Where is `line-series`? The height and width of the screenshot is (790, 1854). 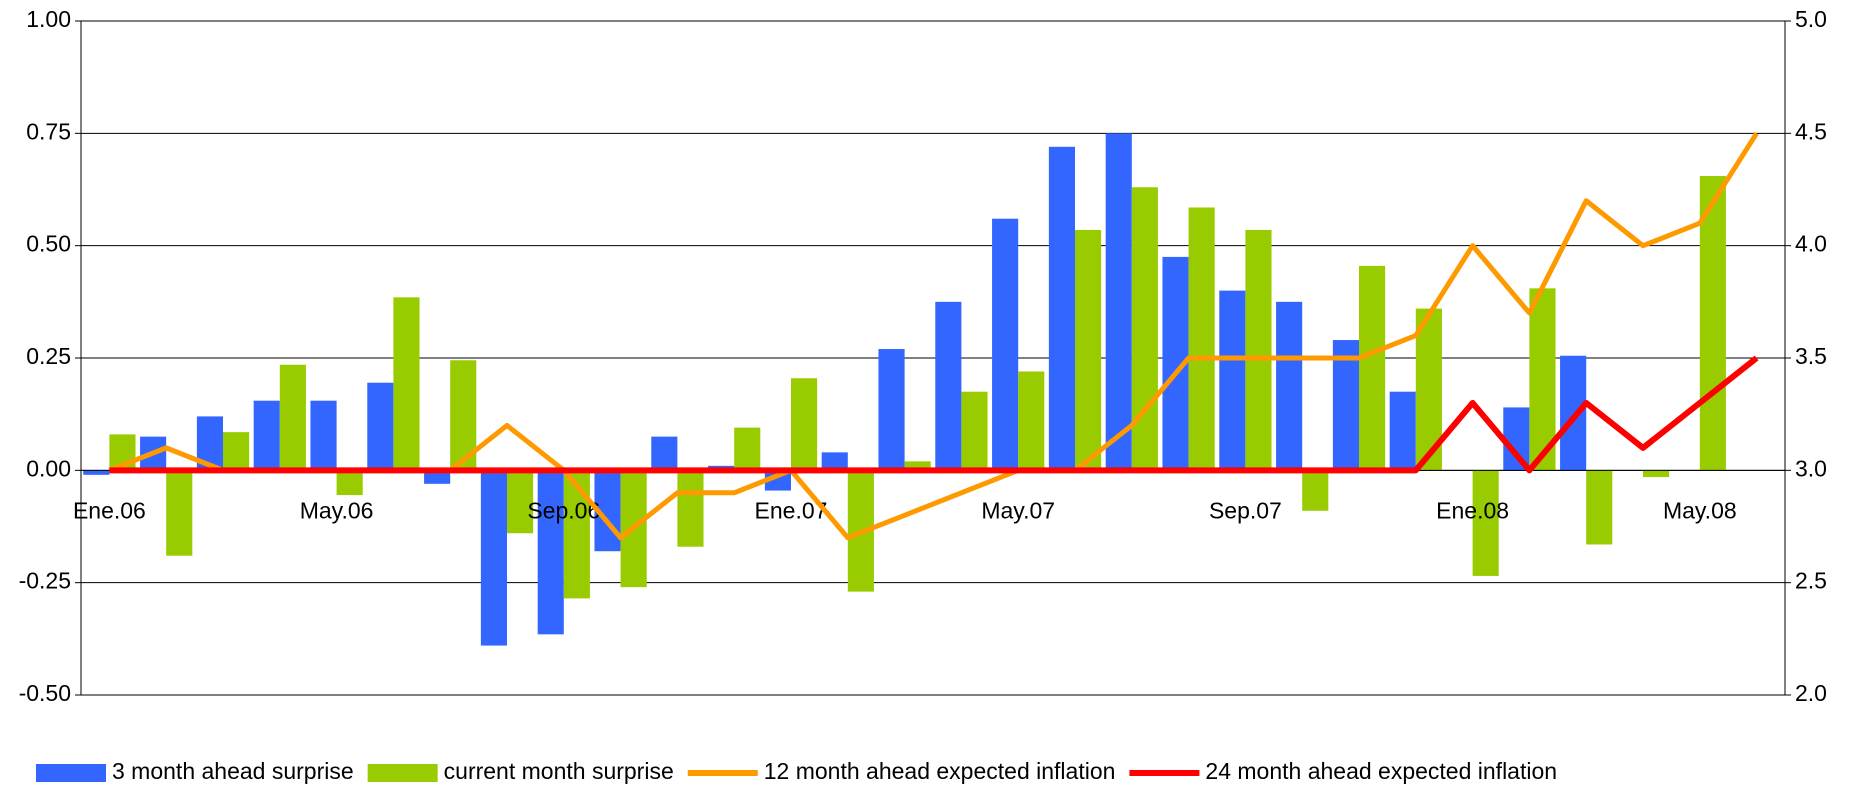
line-series is located at coordinates (934, 414).